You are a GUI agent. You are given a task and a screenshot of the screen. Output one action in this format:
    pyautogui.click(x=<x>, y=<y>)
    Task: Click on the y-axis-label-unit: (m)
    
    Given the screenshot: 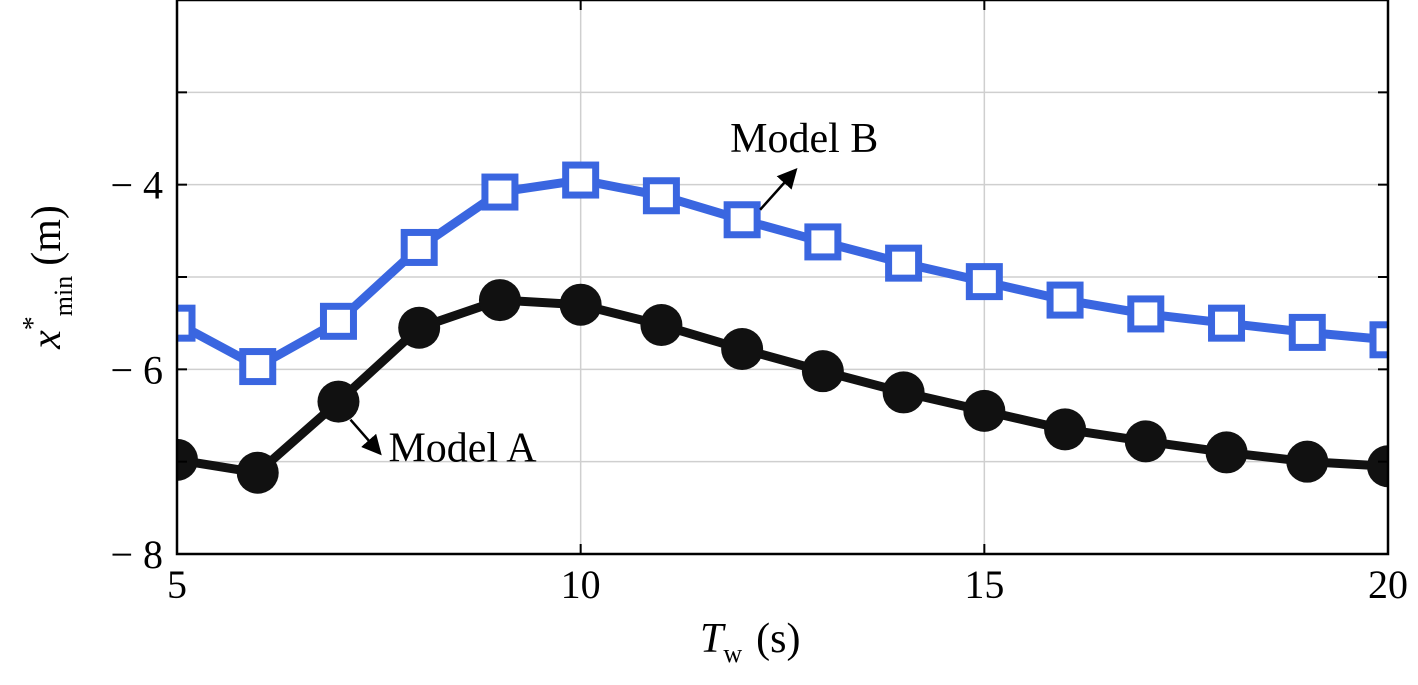 What is the action you would take?
    pyautogui.click(x=47, y=235)
    